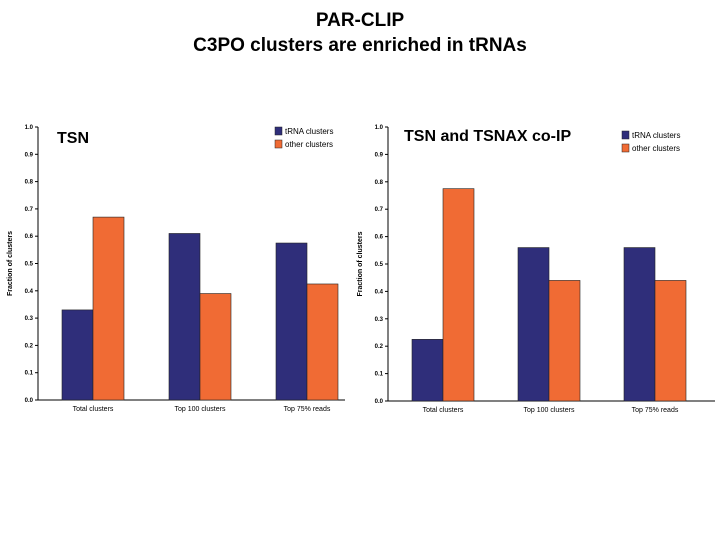 This screenshot has height=540, width=720. I want to click on chart-title: TSN, so click(73, 138).